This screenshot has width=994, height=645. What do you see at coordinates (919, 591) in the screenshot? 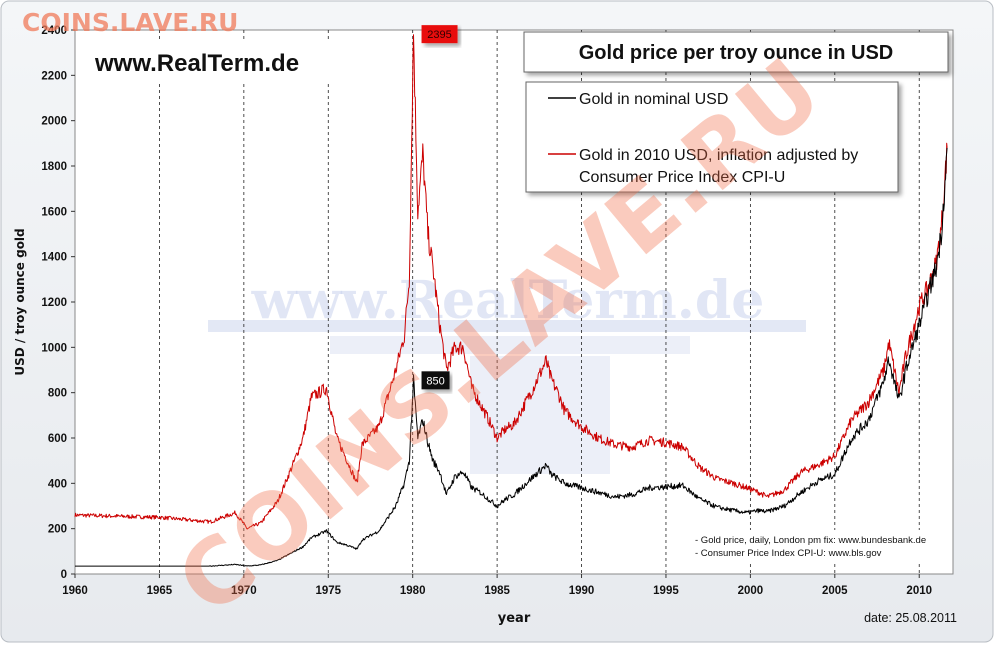
I see `x-tick-label-2010: 2010` at bounding box center [919, 591].